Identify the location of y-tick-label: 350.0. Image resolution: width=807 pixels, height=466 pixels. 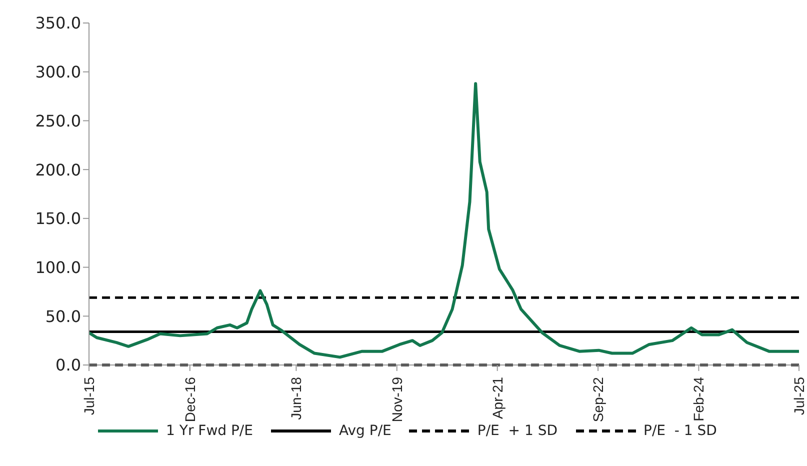
(58, 23).